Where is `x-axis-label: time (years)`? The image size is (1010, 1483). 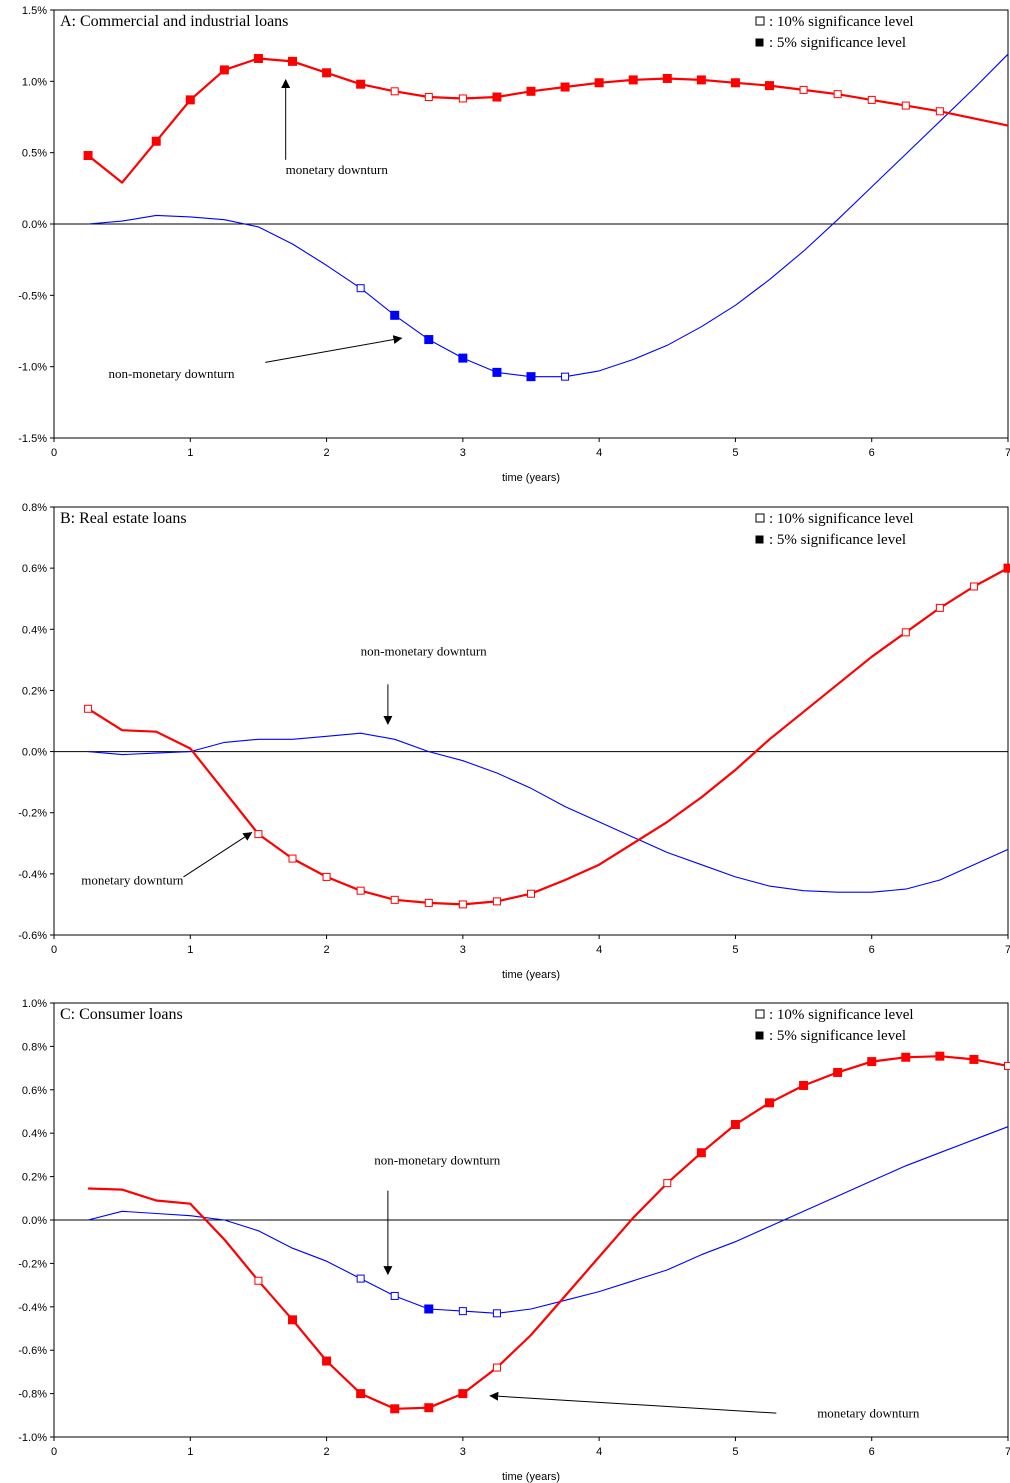
x-axis-label: time (years) is located at coordinates (531, 478).